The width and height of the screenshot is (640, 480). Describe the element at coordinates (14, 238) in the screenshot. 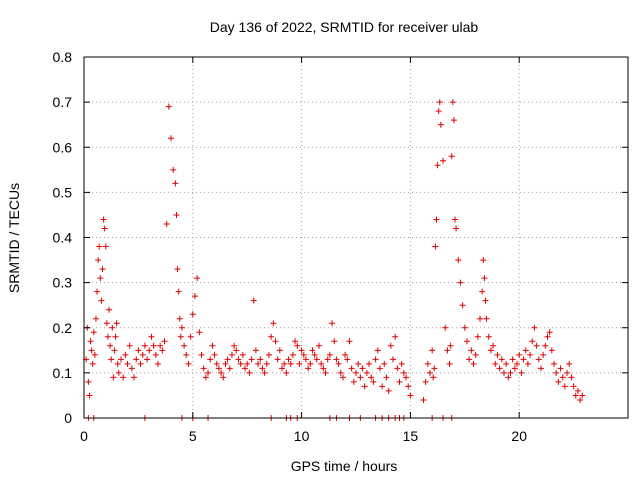

I see `y-axis-label: SRMTID / TECUs` at that location.